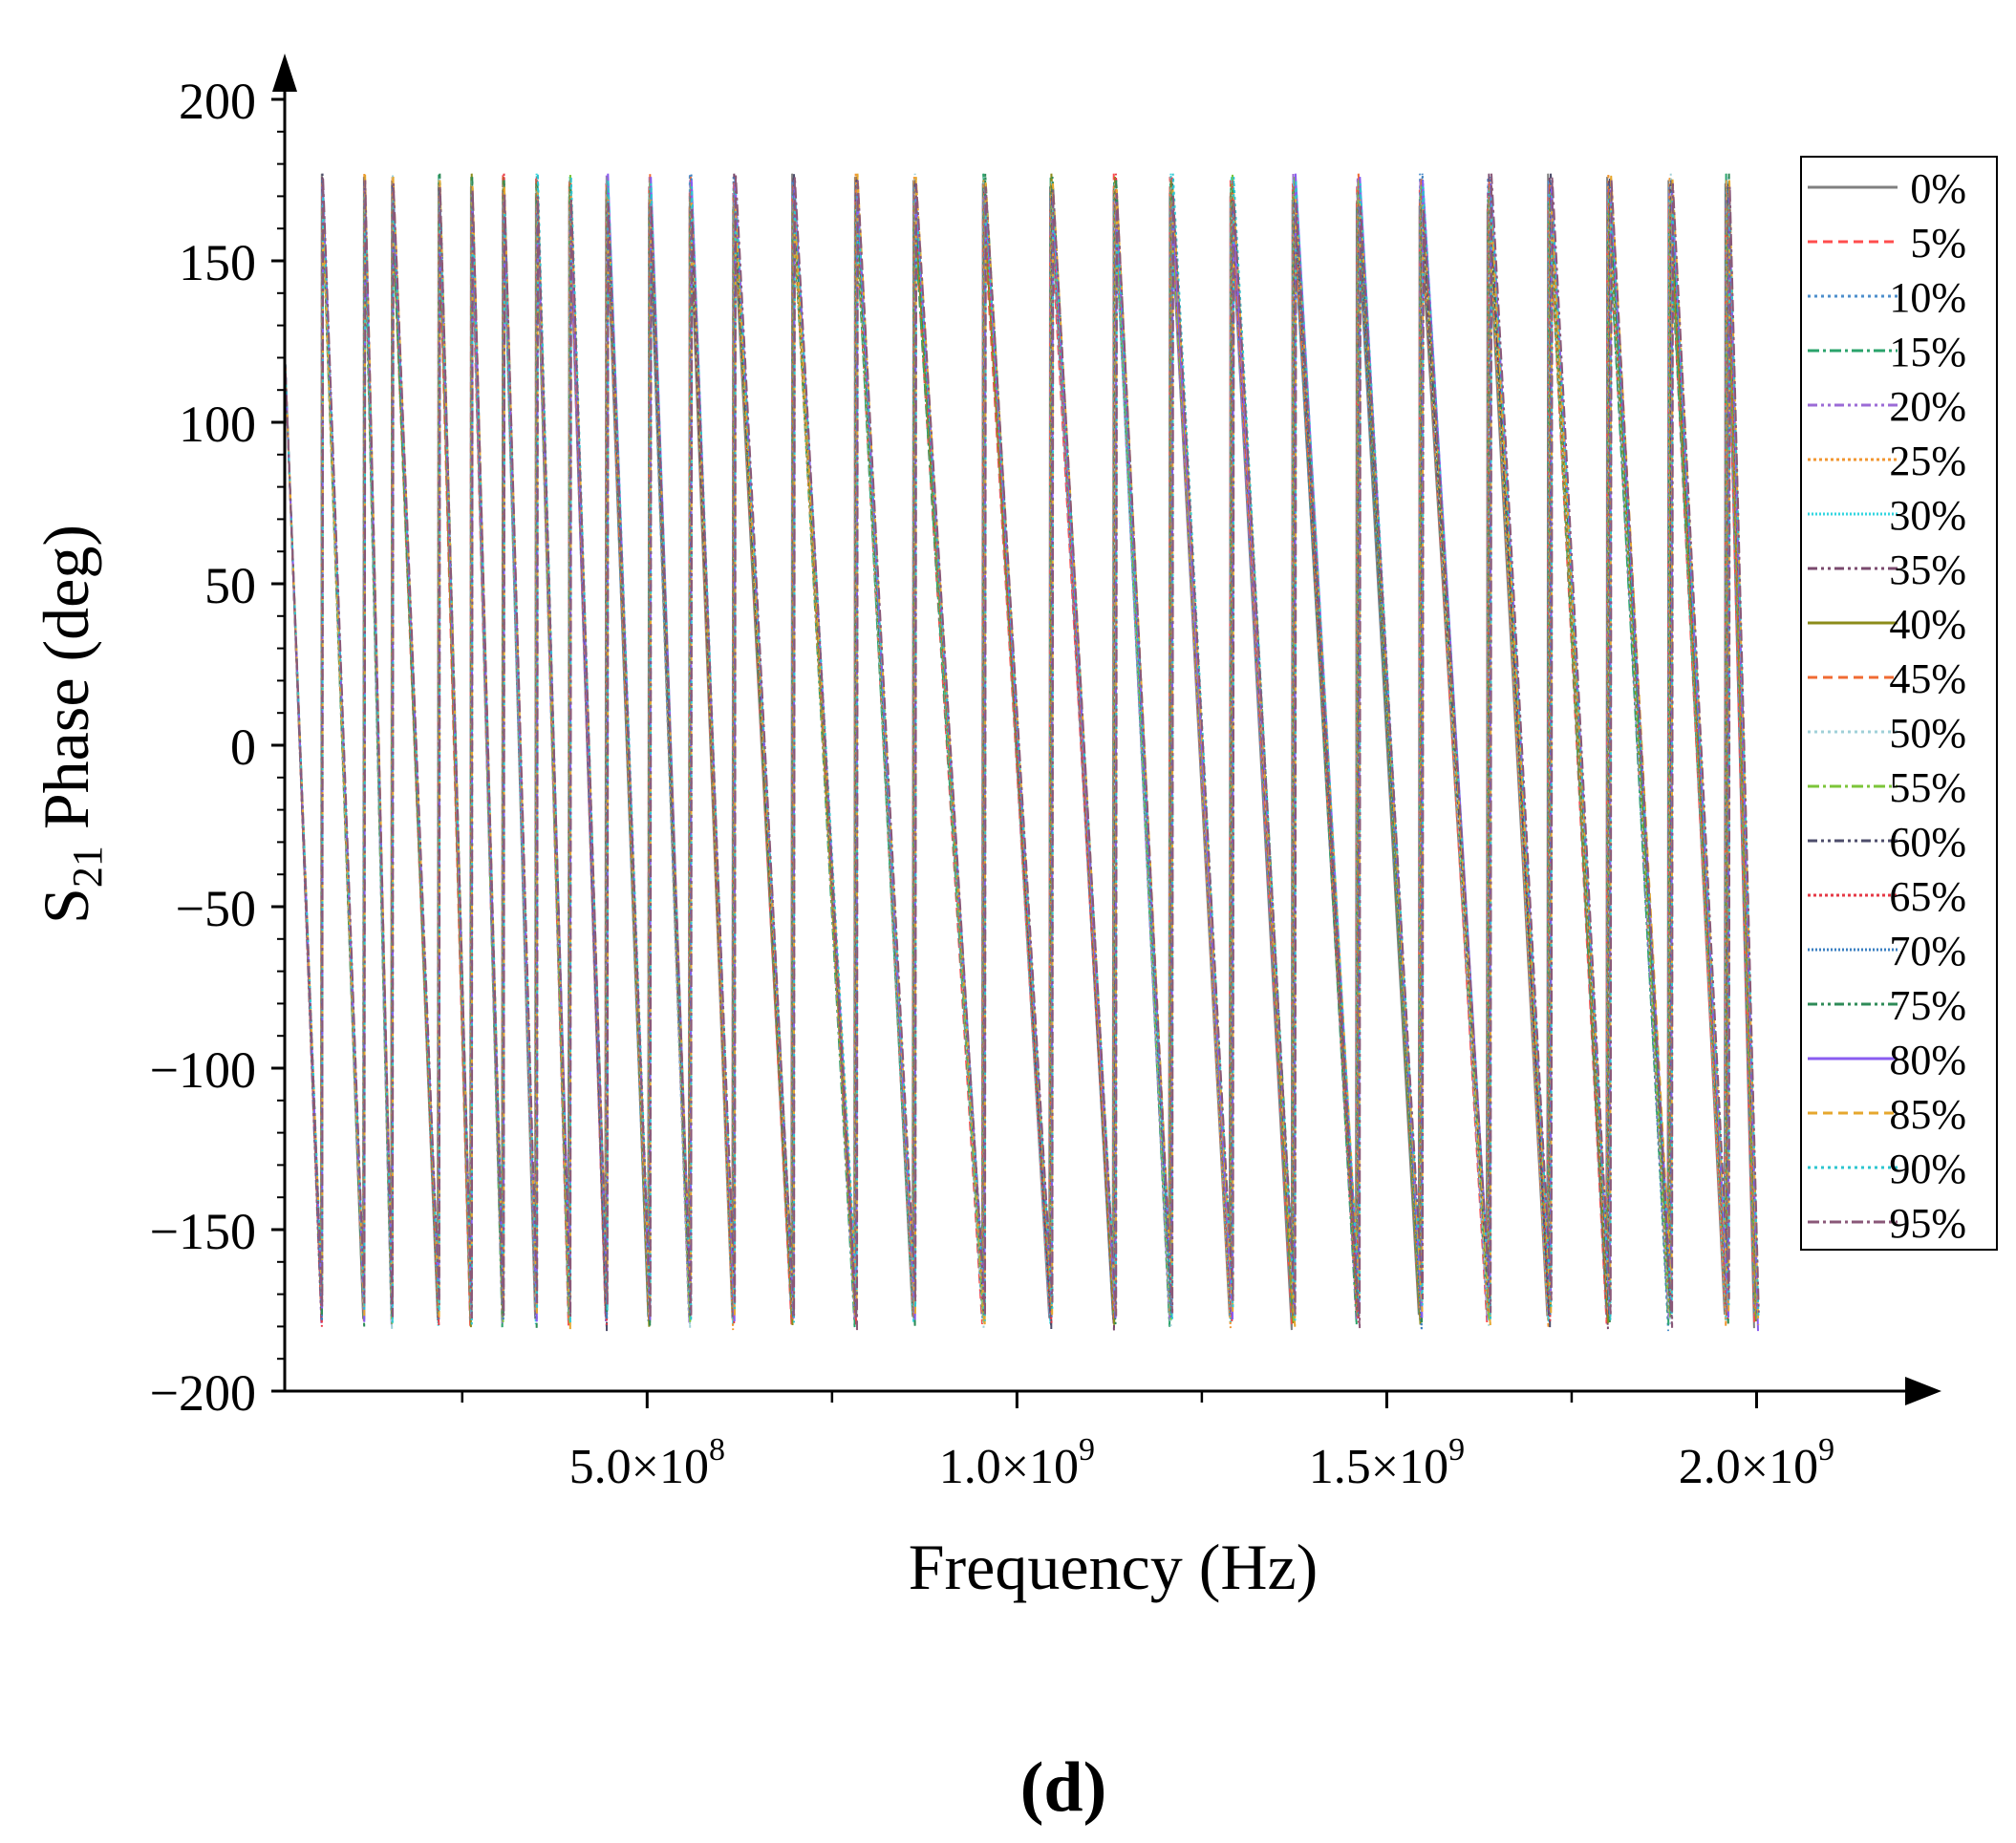 This screenshot has height=1843, width=2016. What do you see at coordinates (1148, 1443) in the screenshot?
I see `x-ticks: 5.0×10⁸ 1.0×10⁹ 1.5×10⁹ 2.0×10⁹` at bounding box center [1148, 1443].